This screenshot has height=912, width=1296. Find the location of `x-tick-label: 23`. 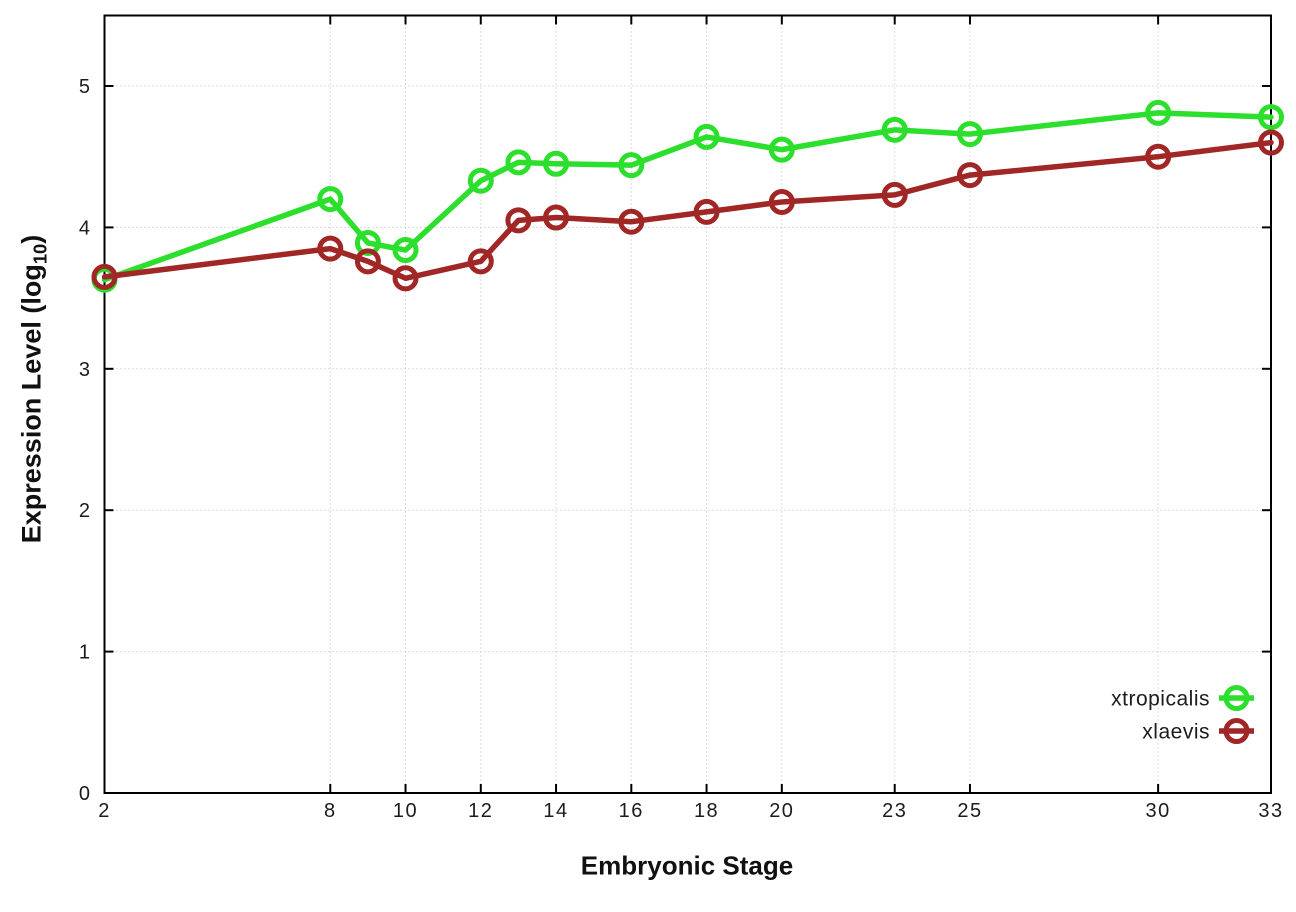

x-tick-label: 23 is located at coordinates (894, 811).